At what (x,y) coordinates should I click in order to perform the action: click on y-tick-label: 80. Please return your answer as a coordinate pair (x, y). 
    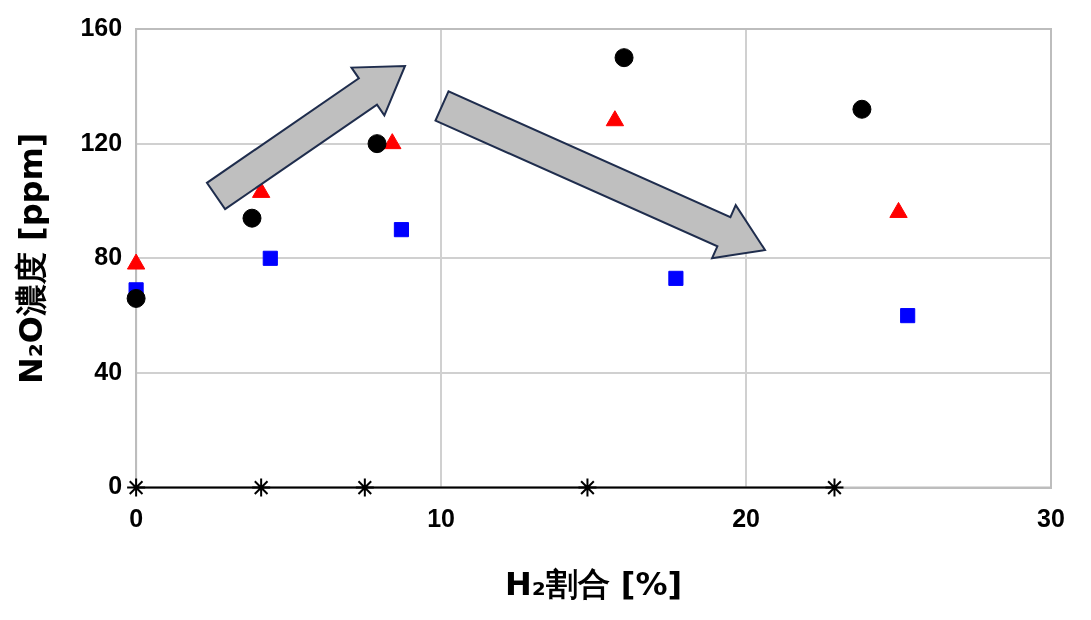
    Looking at the image, I should click on (108, 256).